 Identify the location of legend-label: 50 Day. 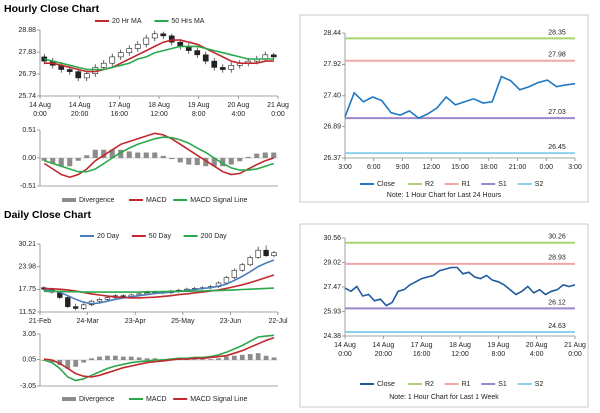
(160, 236).